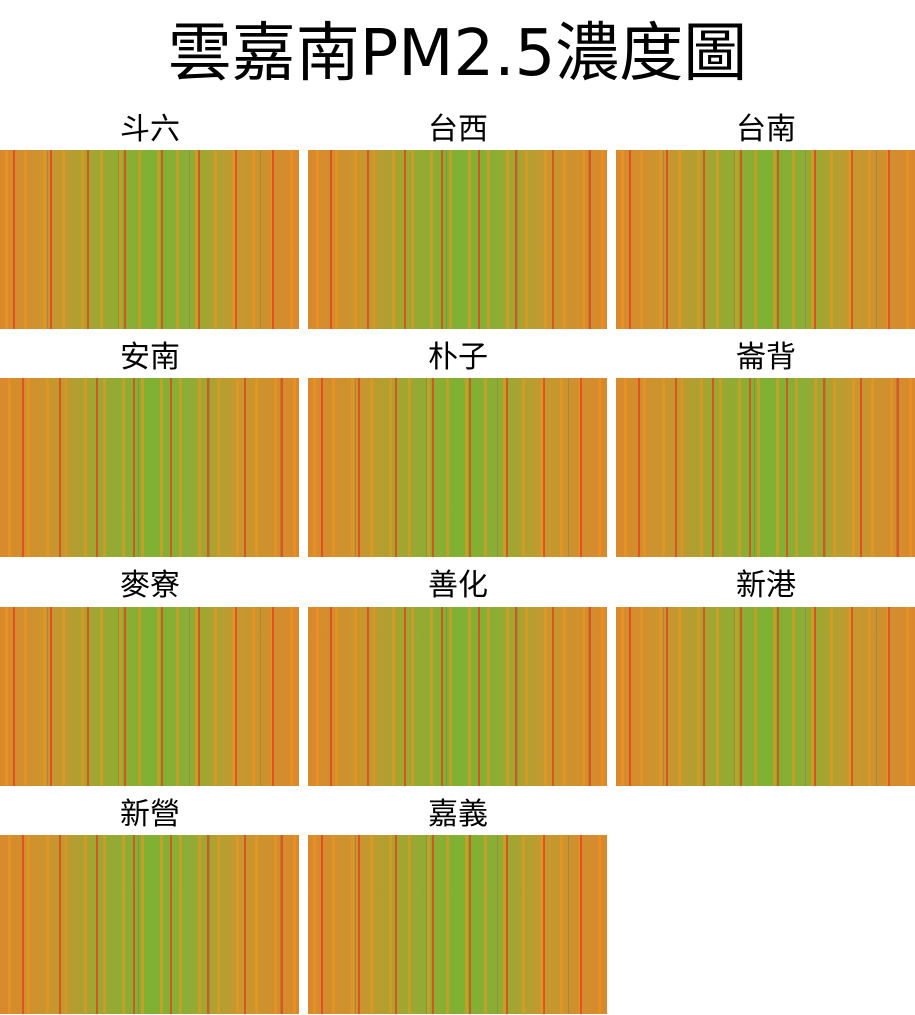  Describe the element at coordinates (766, 357) in the screenshot. I see `panel-label: 崙背` at that location.